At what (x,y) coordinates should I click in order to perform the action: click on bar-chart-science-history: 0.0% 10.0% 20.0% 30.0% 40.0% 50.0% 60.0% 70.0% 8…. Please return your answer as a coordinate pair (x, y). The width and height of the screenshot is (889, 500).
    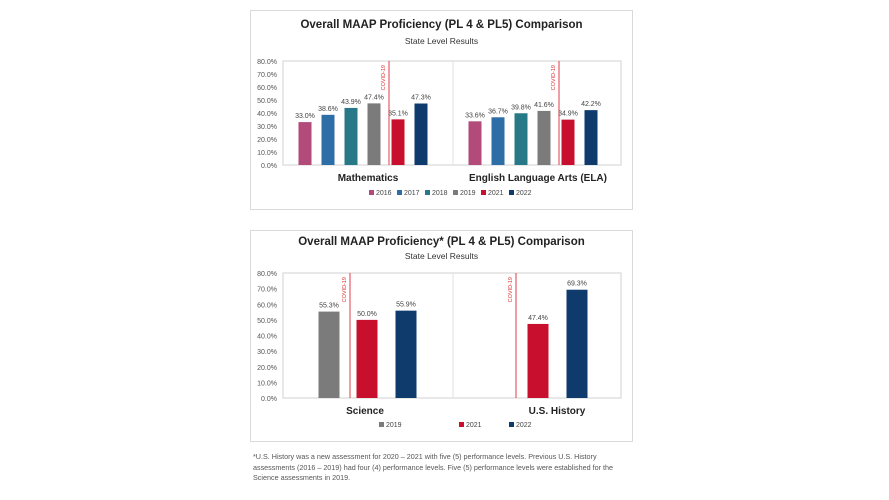
    Looking at the image, I should click on (439, 350).